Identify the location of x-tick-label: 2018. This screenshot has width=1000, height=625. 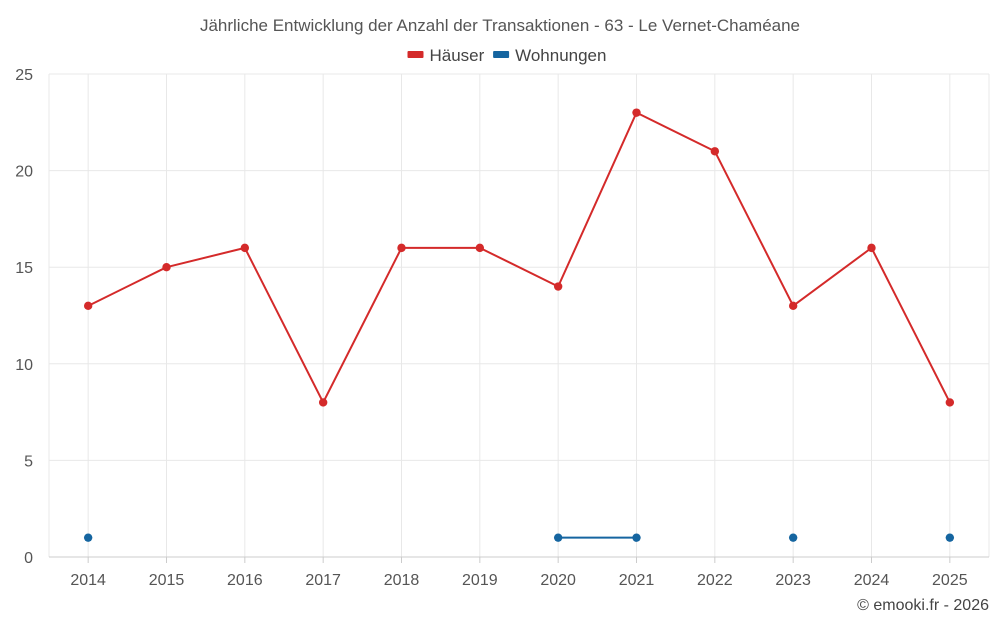
(402, 580).